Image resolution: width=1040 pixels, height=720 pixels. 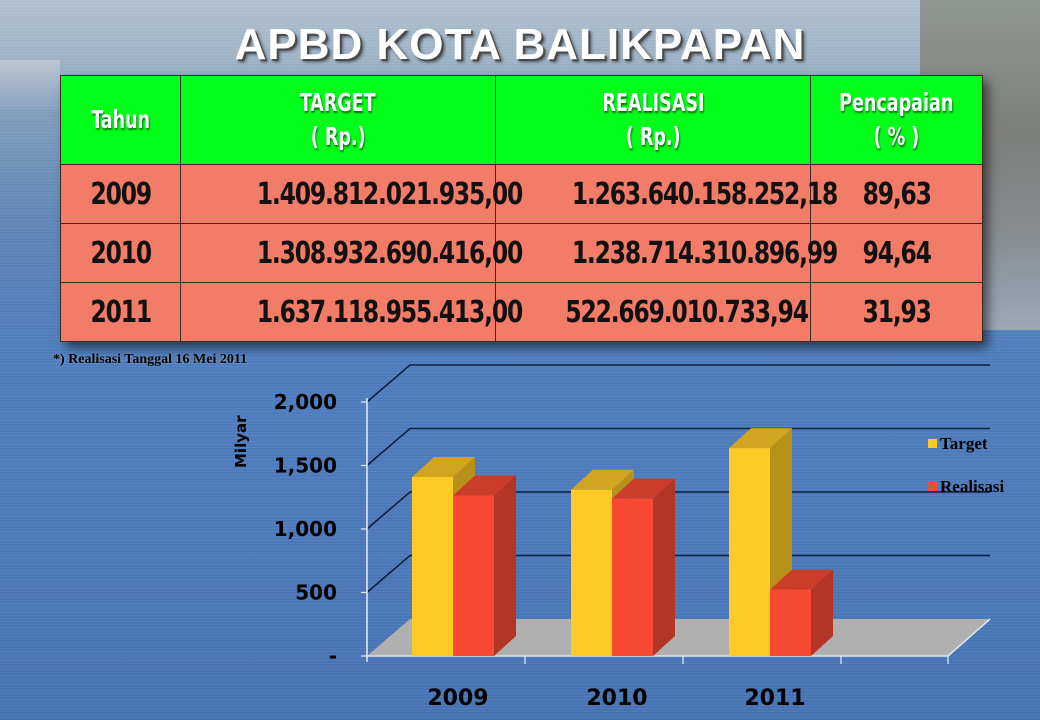 What do you see at coordinates (305, 466) in the screenshot?
I see `y-tick-label: 1,500` at bounding box center [305, 466].